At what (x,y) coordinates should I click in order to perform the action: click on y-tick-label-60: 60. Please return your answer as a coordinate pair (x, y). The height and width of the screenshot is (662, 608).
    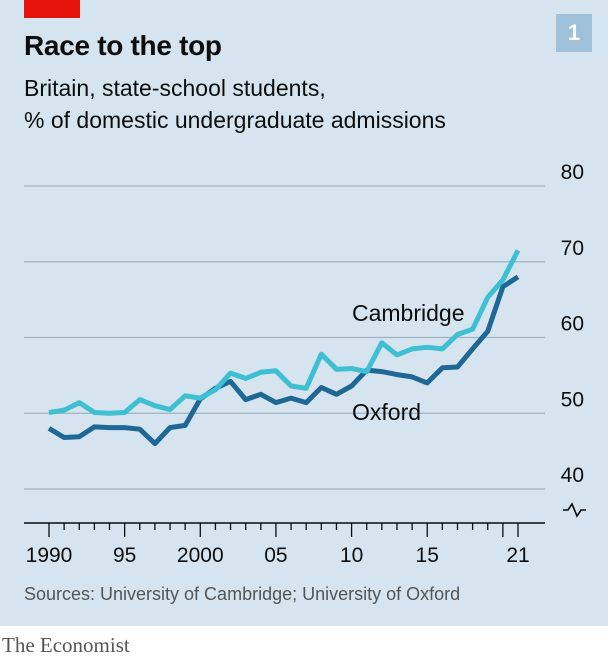
    Looking at the image, I should click on (572, 324).